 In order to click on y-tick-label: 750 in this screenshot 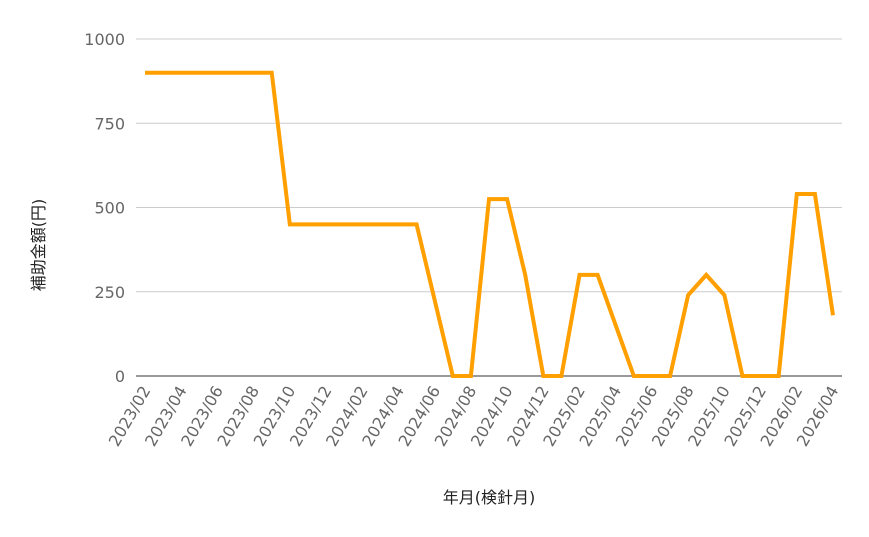, I will do `click(109, 123)`.